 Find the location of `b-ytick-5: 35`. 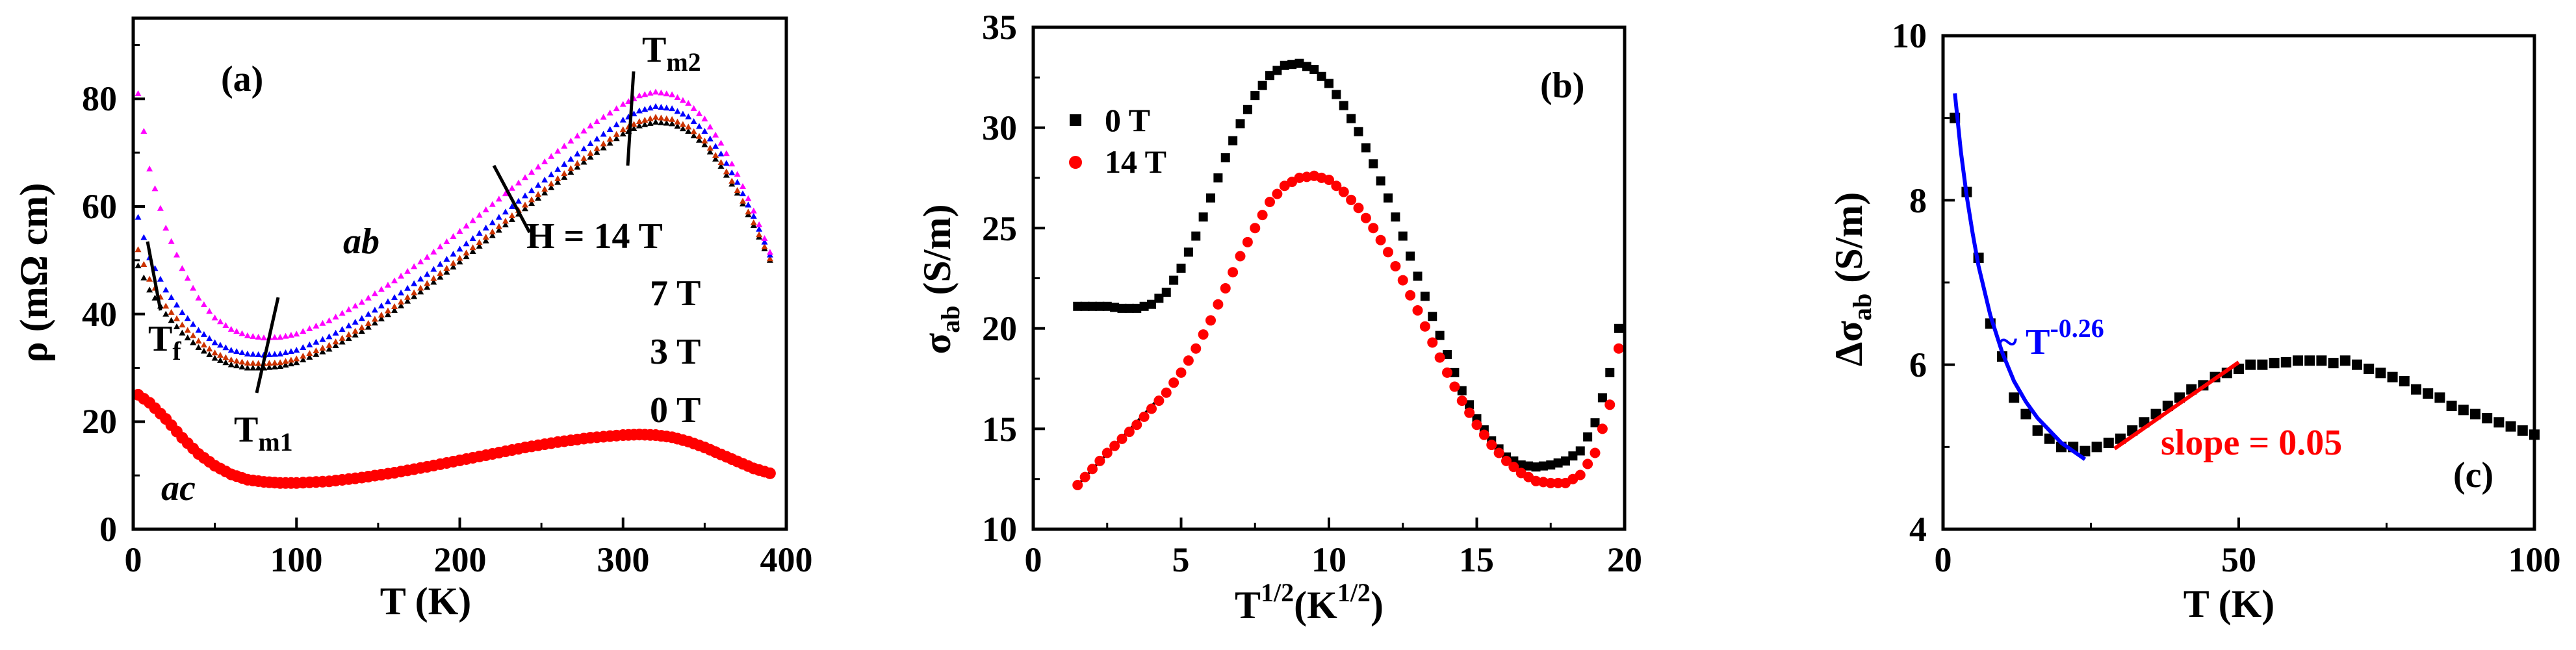

b-ytick-5: 35 is located at coordinates (1000, 27).